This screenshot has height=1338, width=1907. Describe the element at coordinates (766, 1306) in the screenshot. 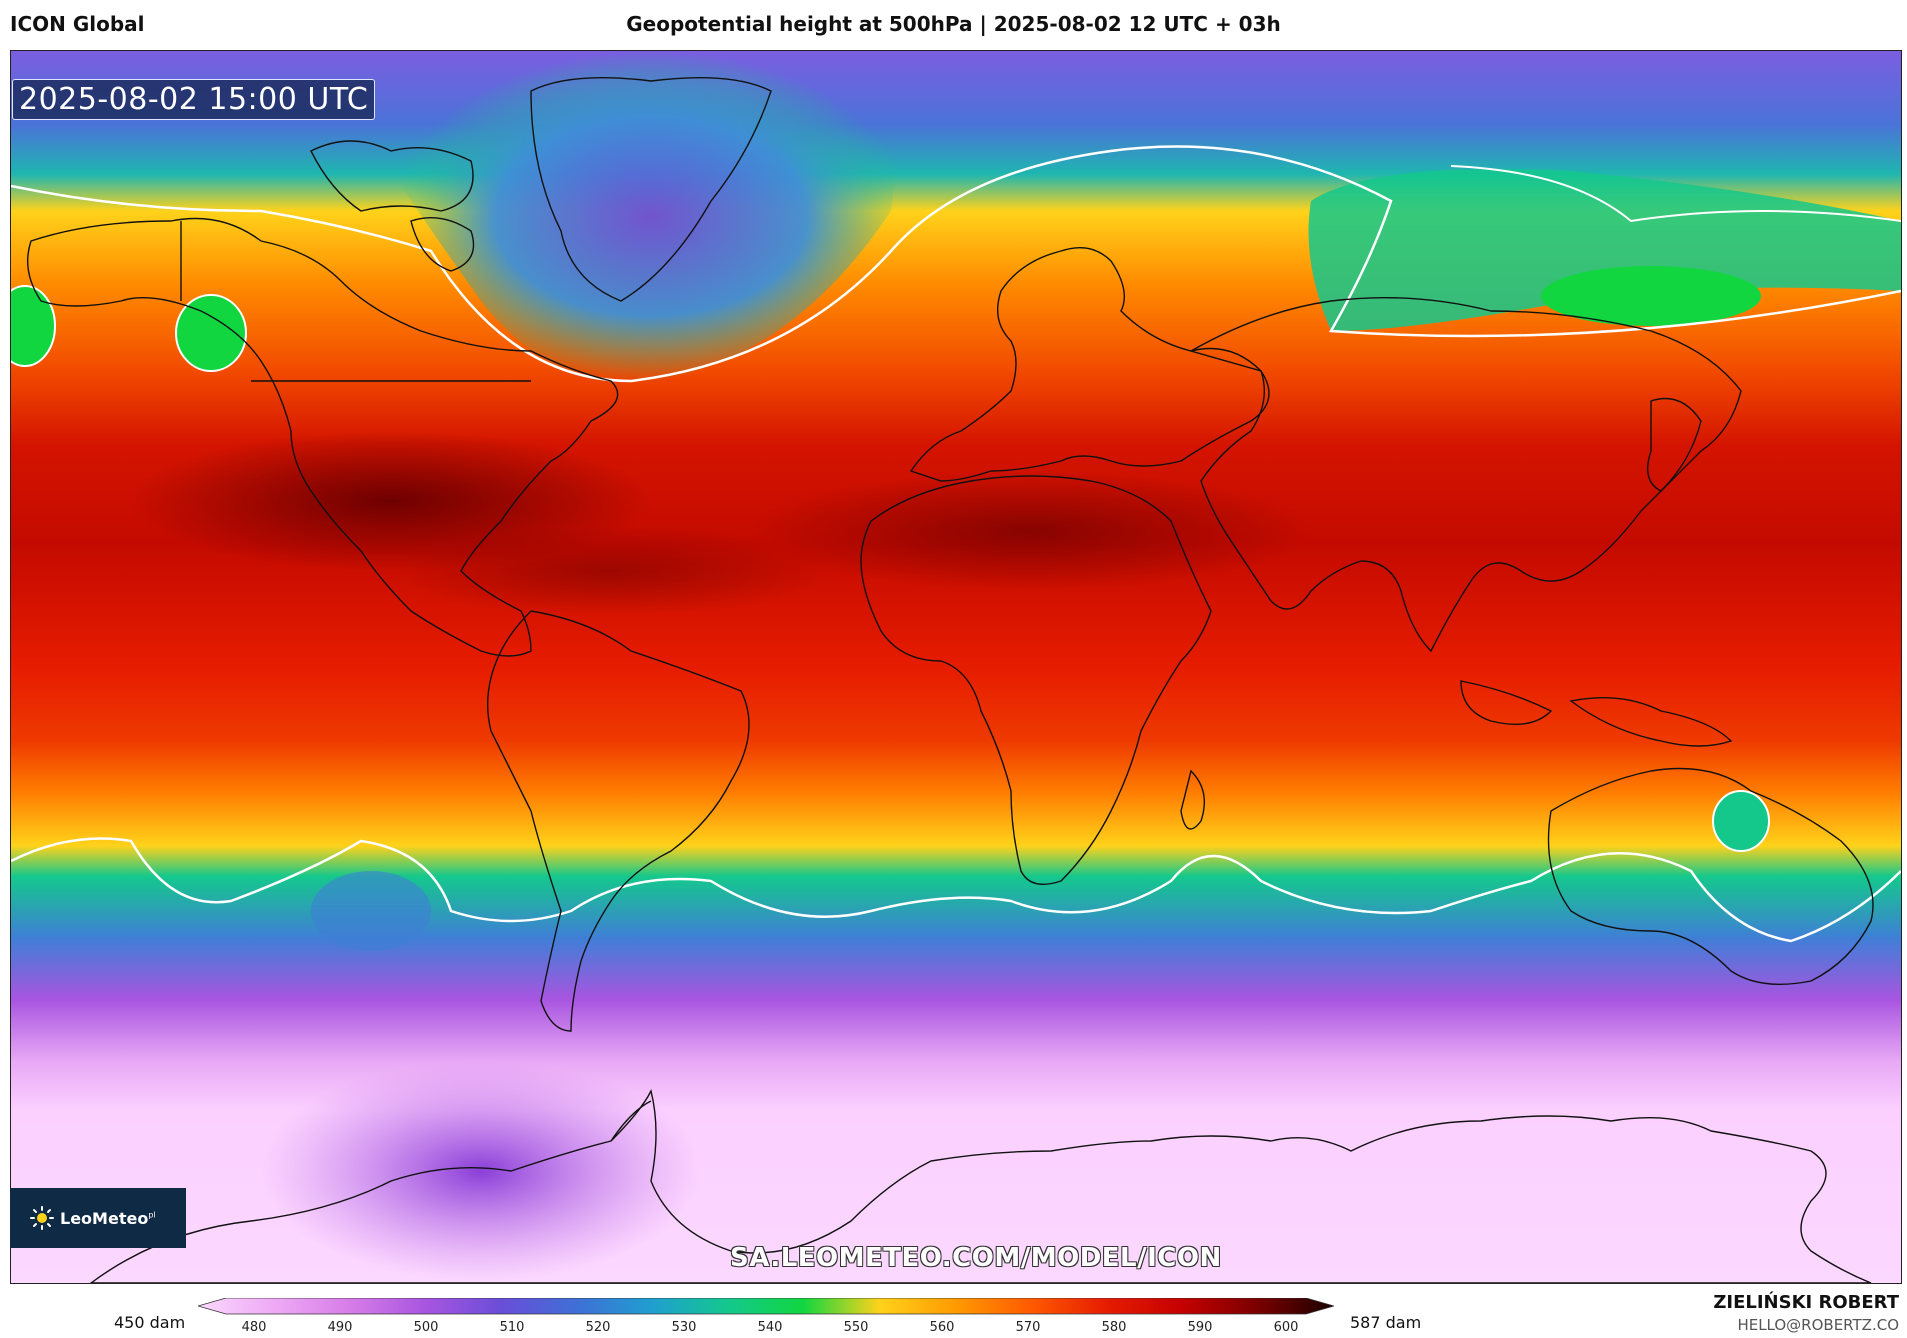

I see `colorbar-ramp` at that location.